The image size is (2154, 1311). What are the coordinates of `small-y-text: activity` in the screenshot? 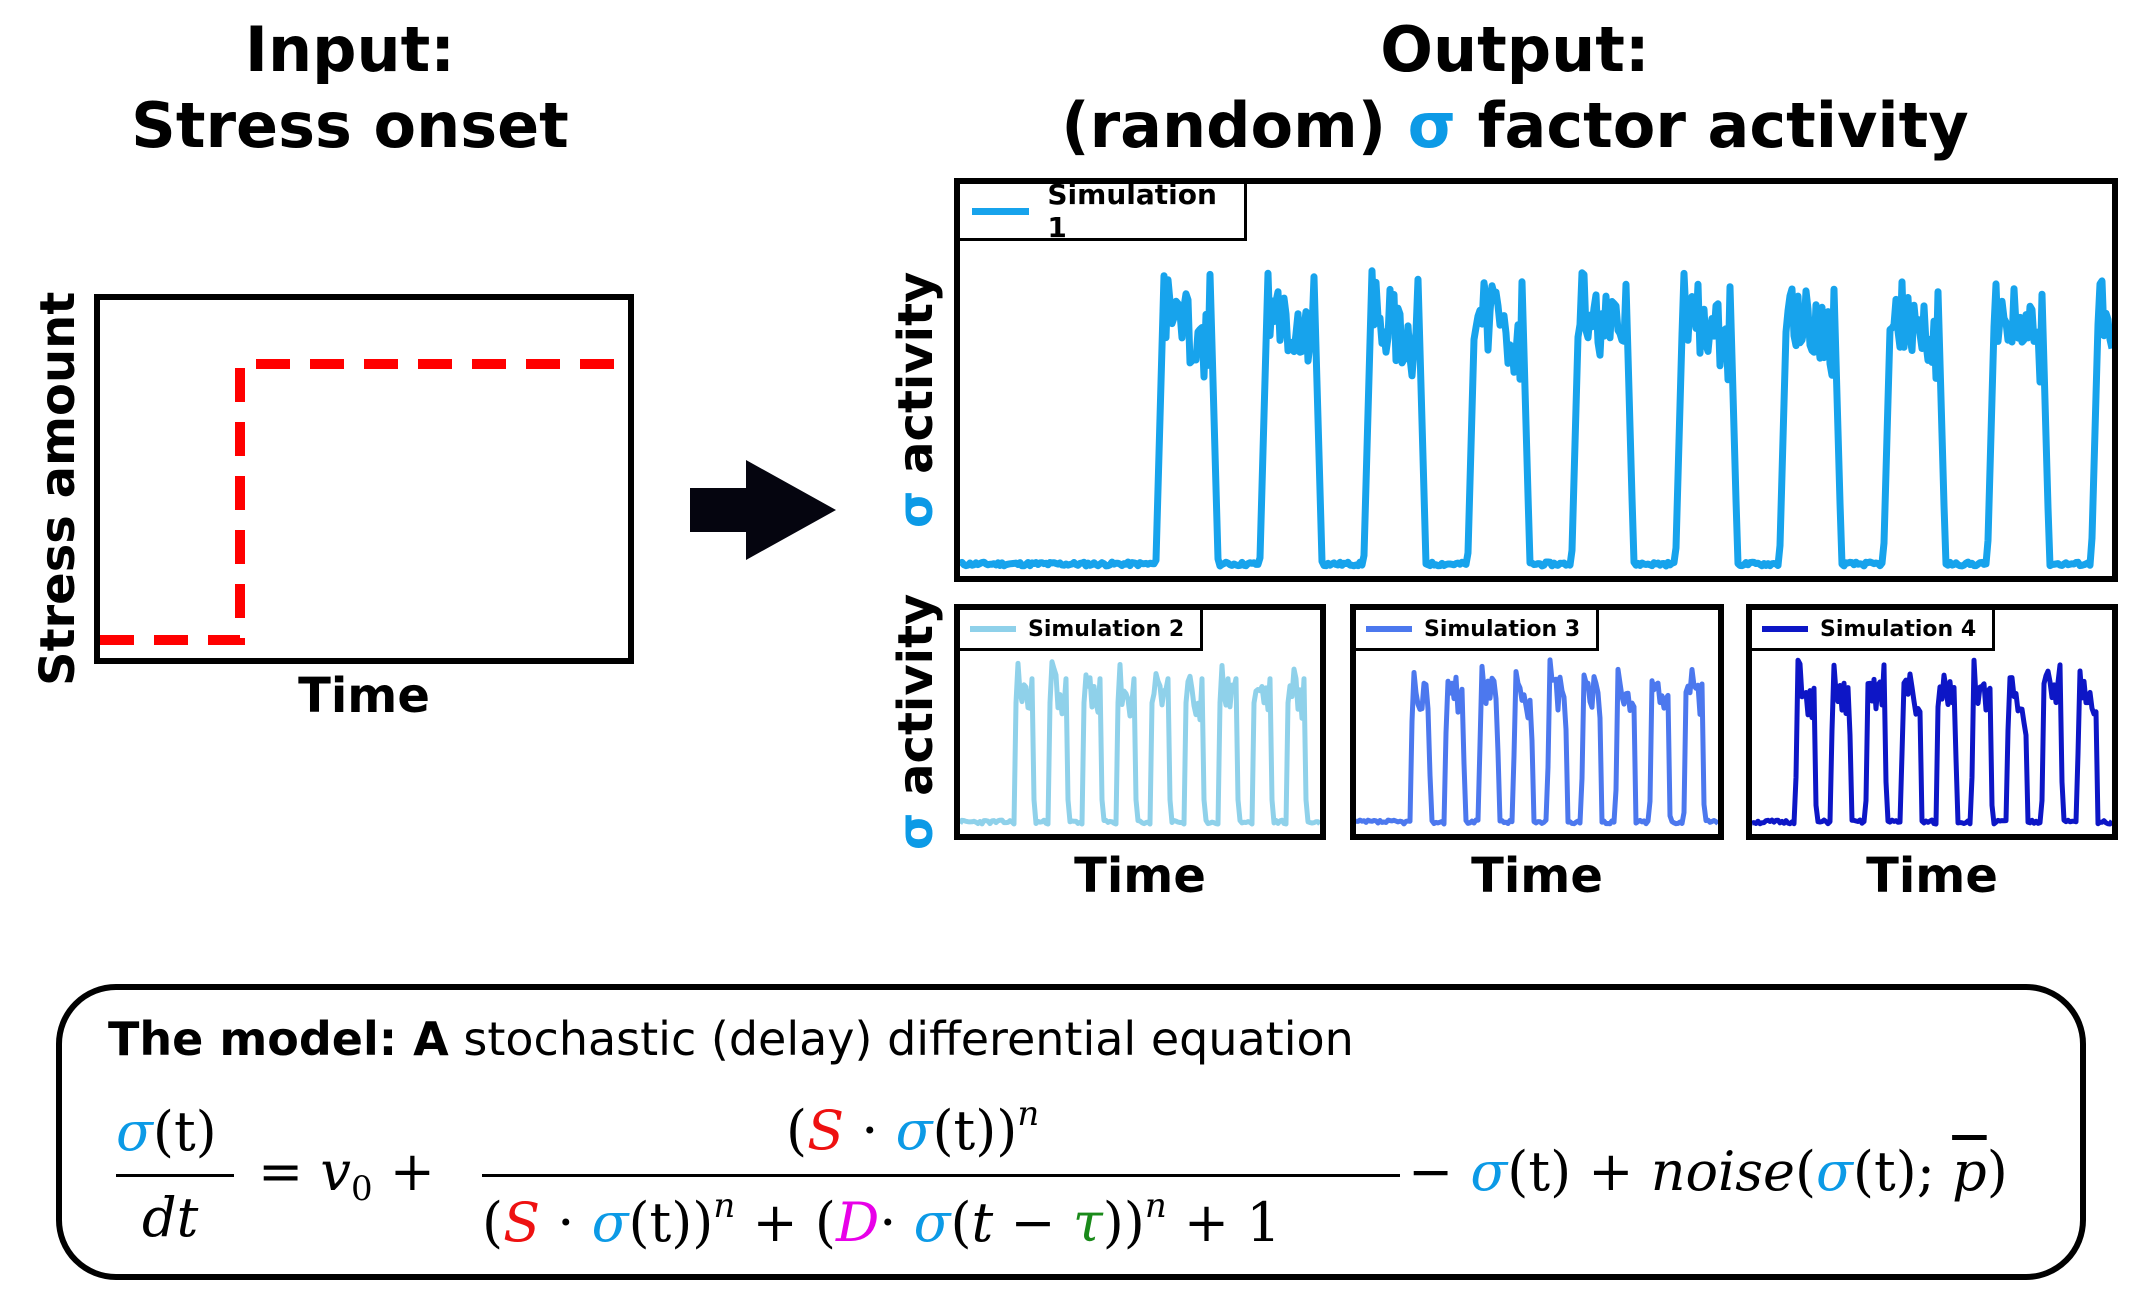 It's located at (916, 694).